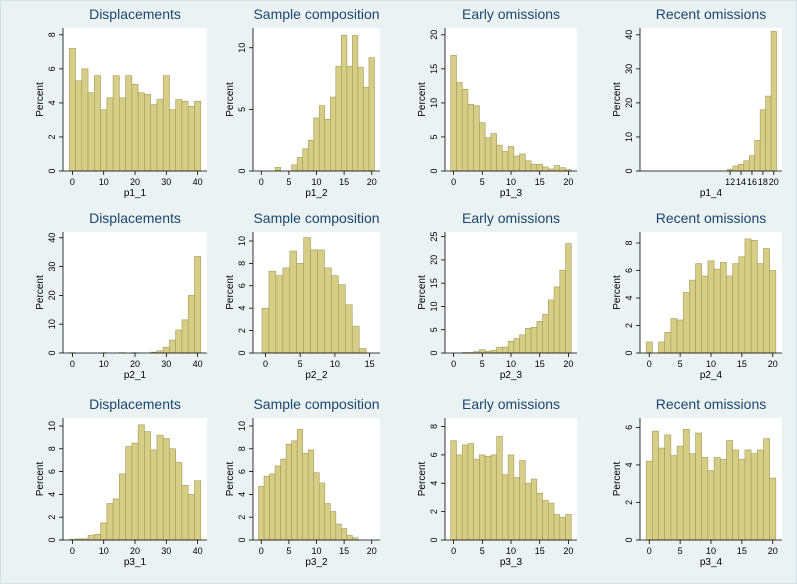 The image size is (797, 584). Describe the element at coordinates (711, 193) in the screenshot. I see `x-axis-label: p1_4` at that location.